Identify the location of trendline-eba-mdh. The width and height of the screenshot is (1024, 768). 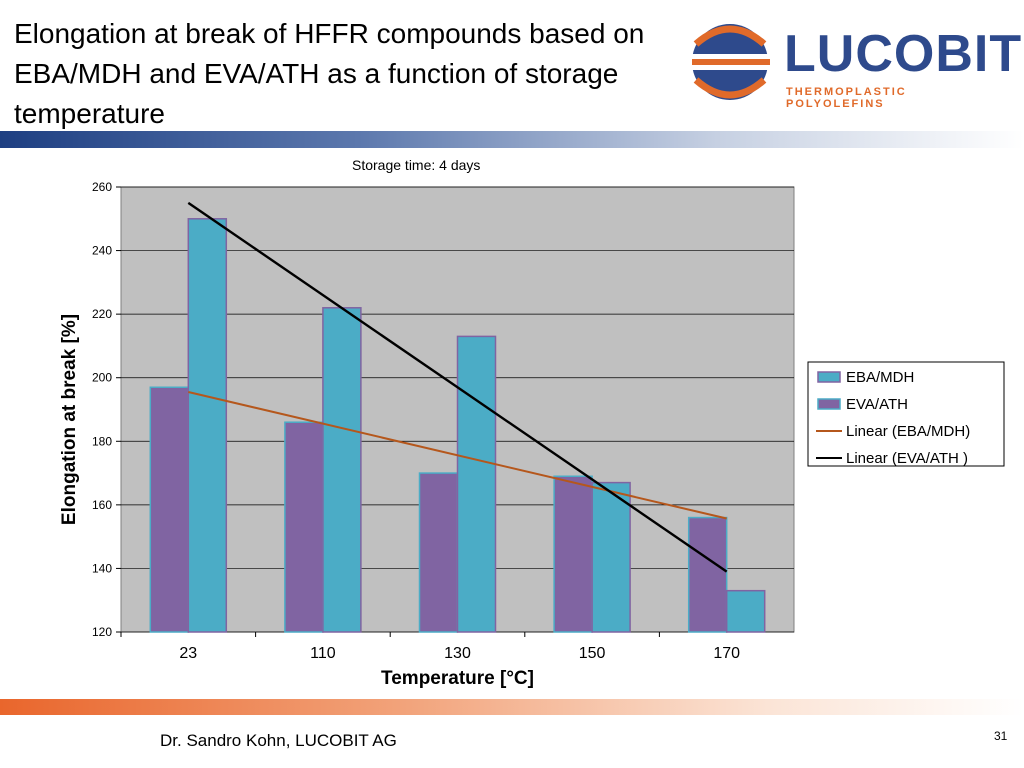
(457, 455).